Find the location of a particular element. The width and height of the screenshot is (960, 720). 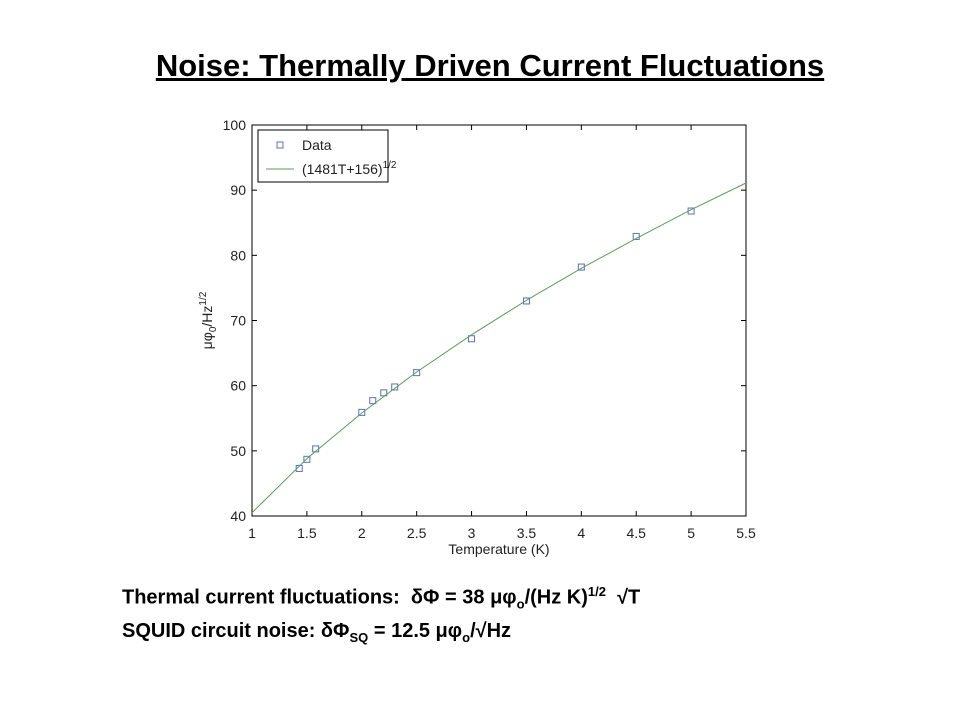

legend-label: Data is located at coordinates (317, 145).